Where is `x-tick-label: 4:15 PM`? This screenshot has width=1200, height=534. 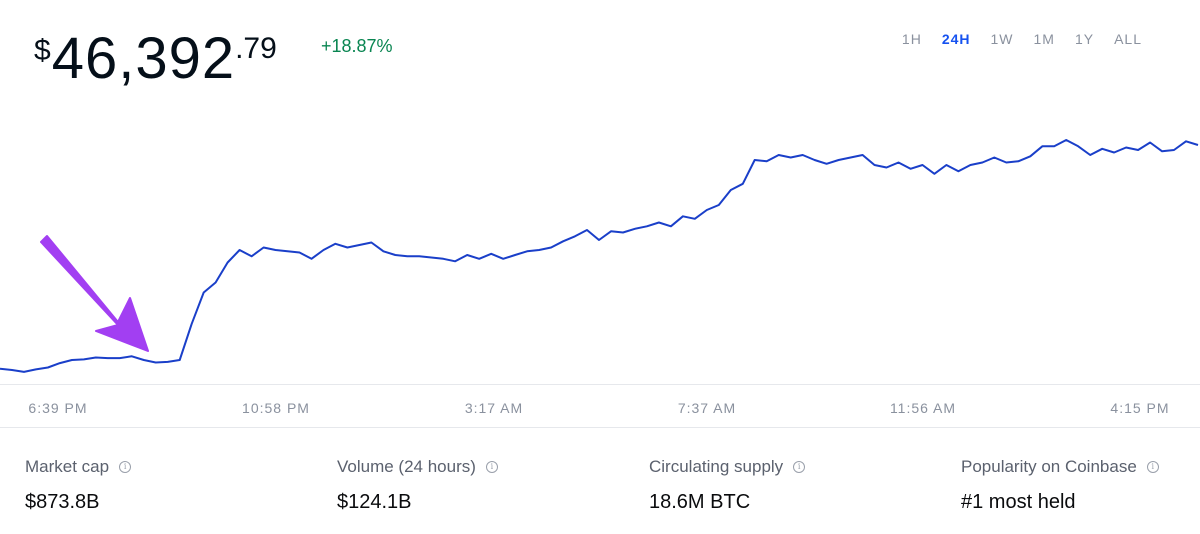
x-tick-label: 4:15 PM is located at coordinates (1139, 408).